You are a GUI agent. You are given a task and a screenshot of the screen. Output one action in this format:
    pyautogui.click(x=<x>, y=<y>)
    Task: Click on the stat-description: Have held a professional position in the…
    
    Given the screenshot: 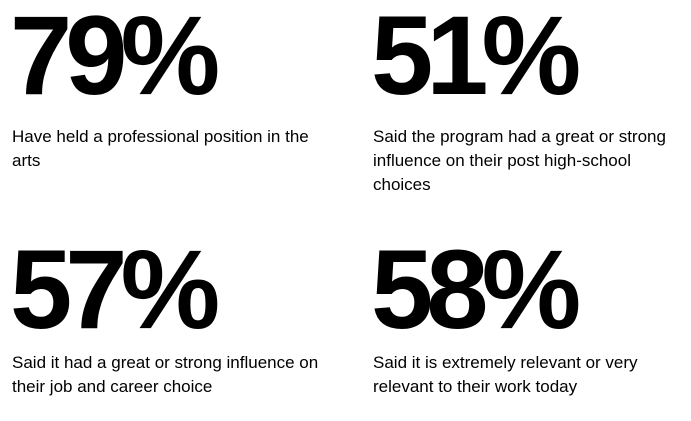 What is the action you would take?
    pyautogui.click(x=160, y=148)
    